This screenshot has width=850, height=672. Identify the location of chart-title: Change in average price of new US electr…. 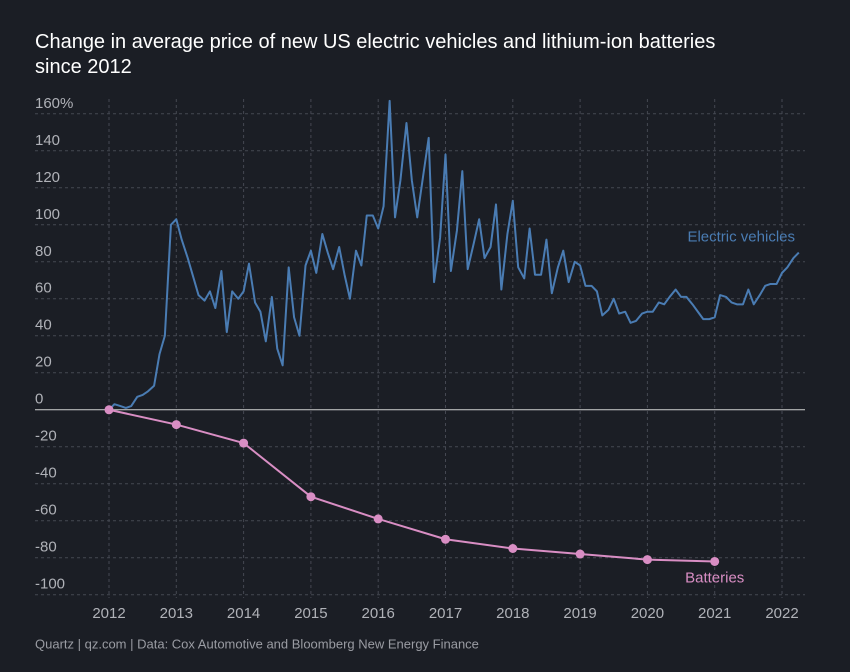
(375, 54).